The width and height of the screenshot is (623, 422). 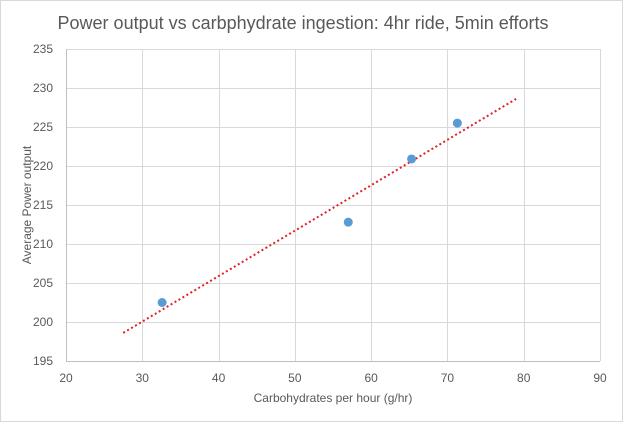 What do you see at coordinates (66, 378) in the screenshot?
I see `x-tick-label: 20` at bounding box center [66, 378].